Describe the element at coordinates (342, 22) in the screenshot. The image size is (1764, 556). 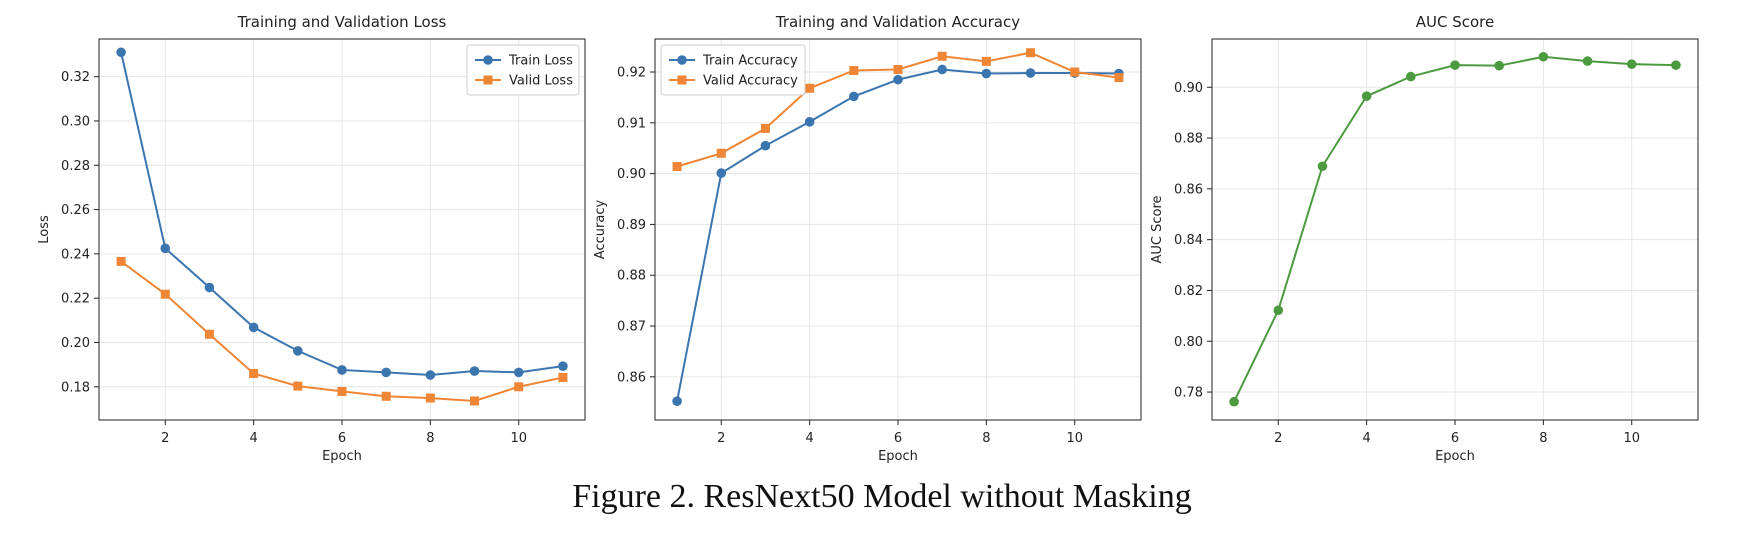
I see `chart-title: Training and Validation Loss` at that location.